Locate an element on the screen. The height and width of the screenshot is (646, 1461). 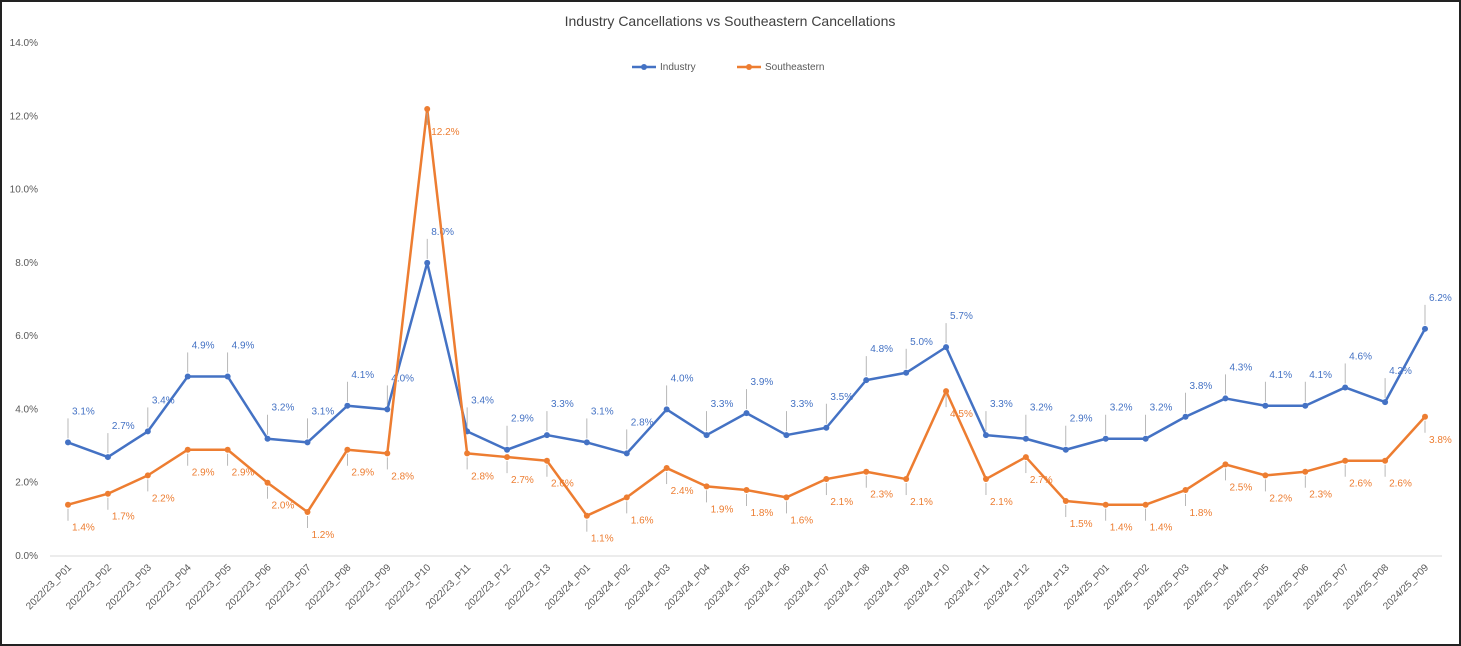
y-tick-label: 8.0% is located at coordinates (26, 263).